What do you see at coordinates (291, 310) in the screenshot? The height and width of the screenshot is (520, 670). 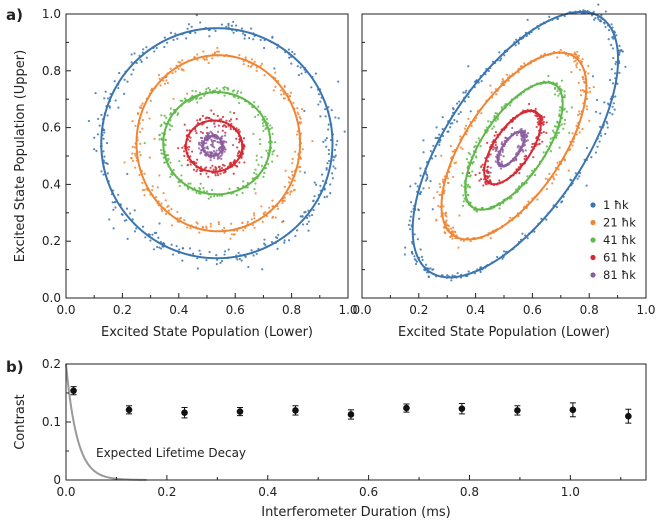 I see `pA-xtick-label-4: 0.8` at bounding box center [291, 310].